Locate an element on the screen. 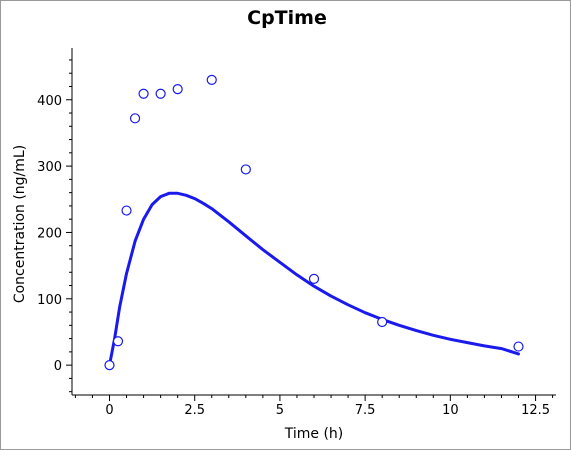 This screenshot has height=450, width=571. y-tick-label: 0 is located at coordinates (58, 366).